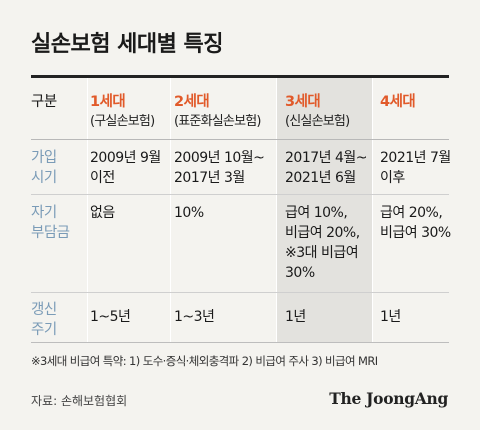 Image resolution: width=480 pixels, height=430 pixels. Describe the element at coordinates (240, 76) in the screenshot. I see `title-rule` at that location.